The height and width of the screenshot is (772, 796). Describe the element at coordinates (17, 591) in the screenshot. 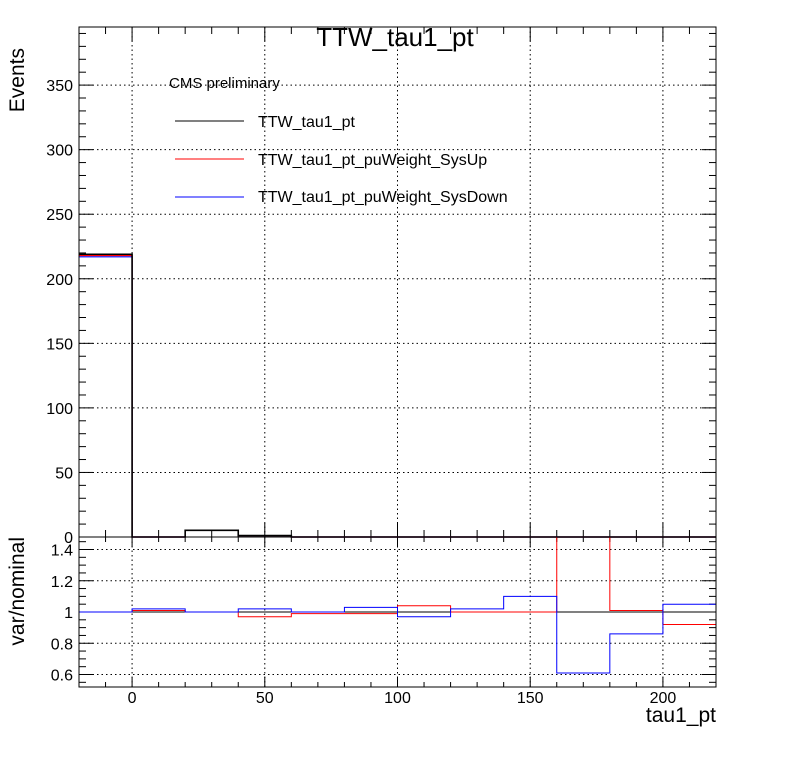

I see `ratio-y-axis-title: var/nominal` at that location.